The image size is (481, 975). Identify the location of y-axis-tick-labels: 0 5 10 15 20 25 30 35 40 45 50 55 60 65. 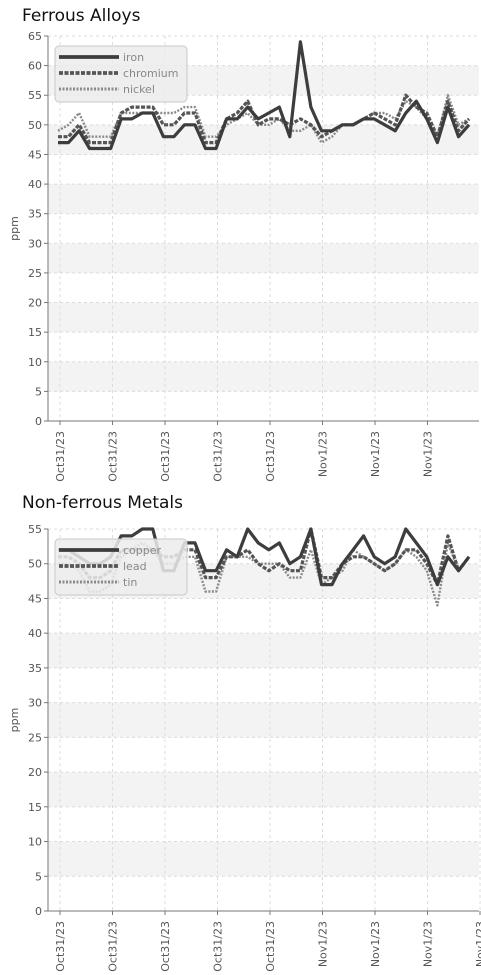
(35, 229).